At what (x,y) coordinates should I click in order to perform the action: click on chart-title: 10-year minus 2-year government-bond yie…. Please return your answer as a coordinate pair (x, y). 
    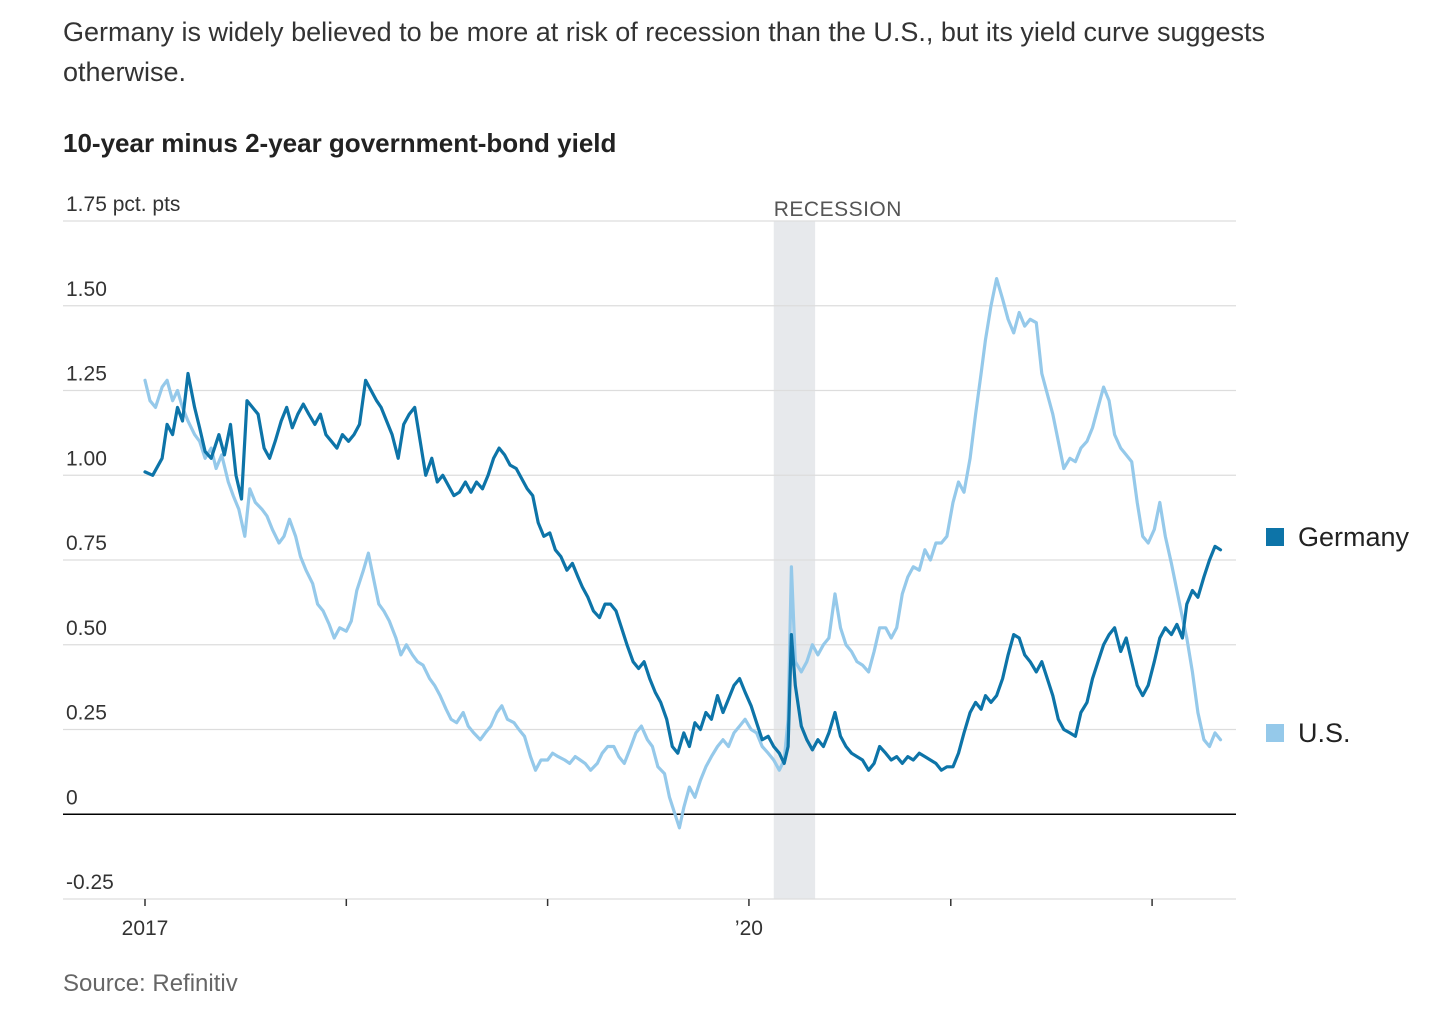
    Looking at the image, I should click on (340, 143).